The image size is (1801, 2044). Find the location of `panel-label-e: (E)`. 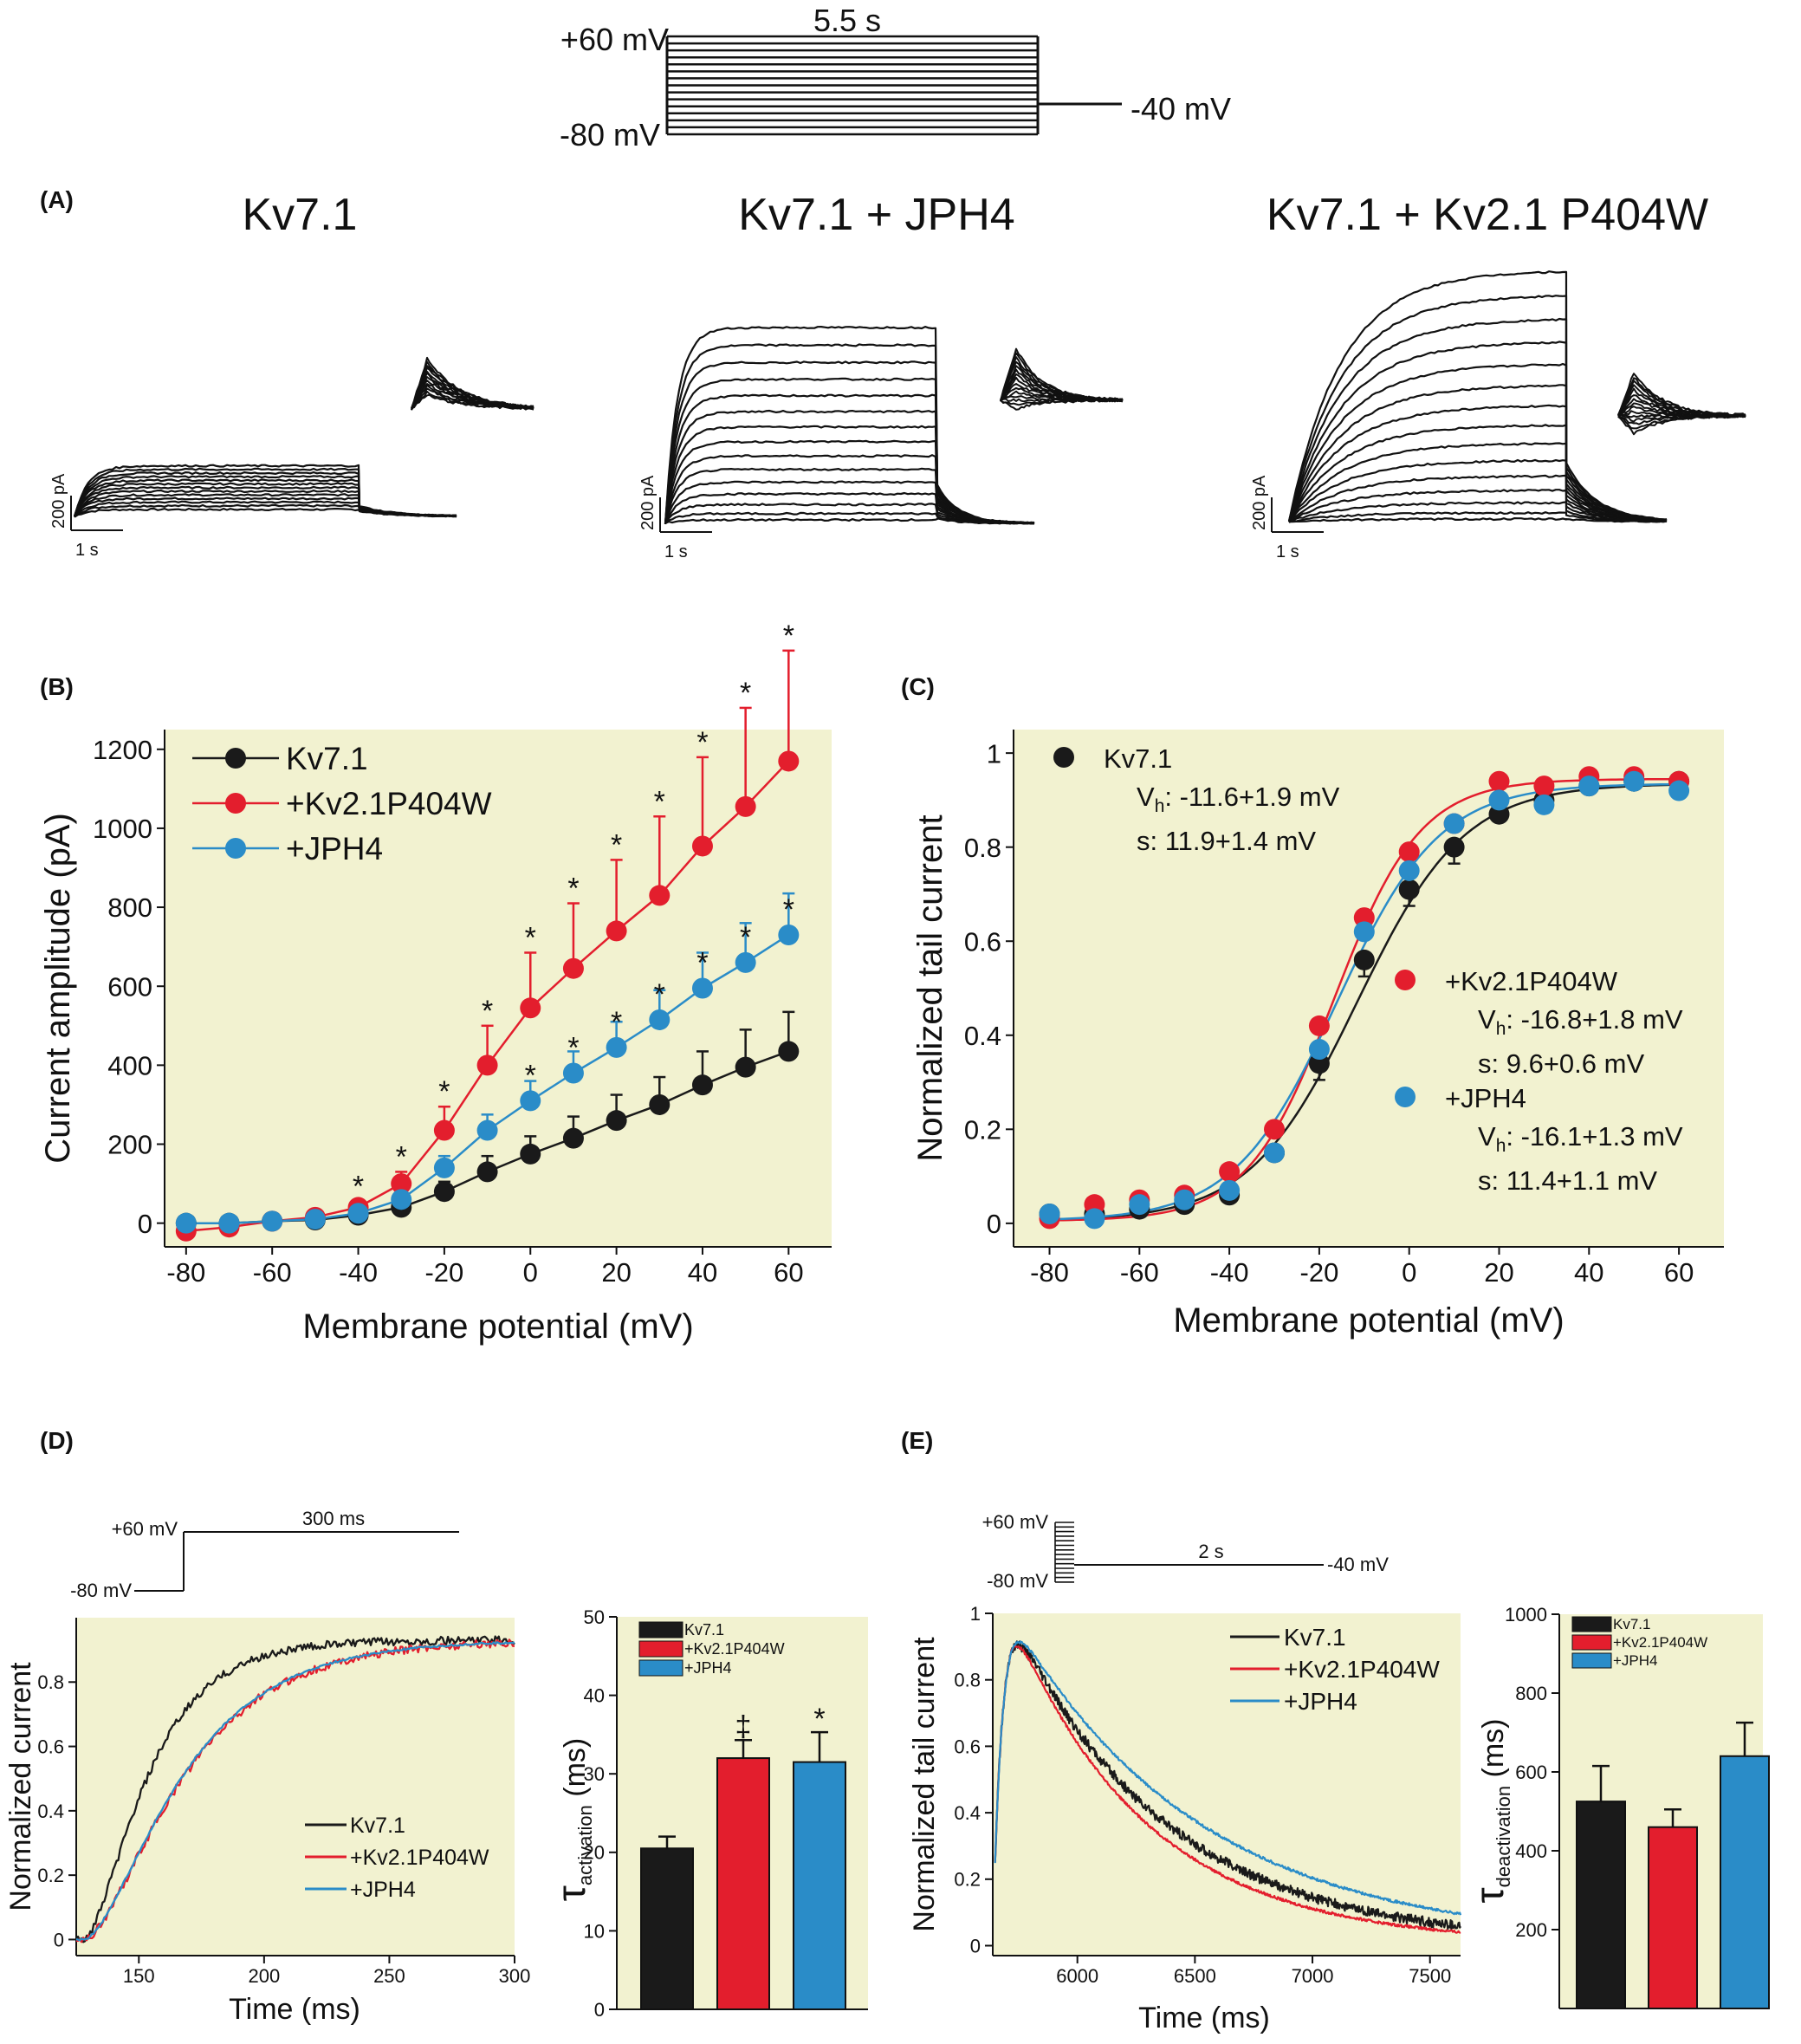

panel-label-e: (E) is located at coordinates (917, 1441).